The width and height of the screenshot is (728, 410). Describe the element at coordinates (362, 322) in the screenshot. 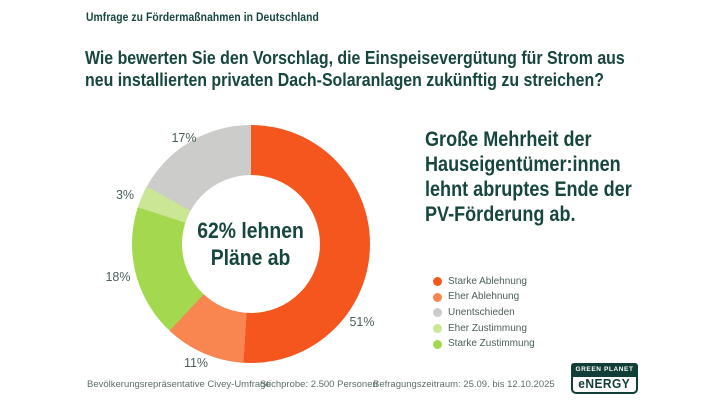

I see `segment-label-starke-ablehnung: 51%` at that location.